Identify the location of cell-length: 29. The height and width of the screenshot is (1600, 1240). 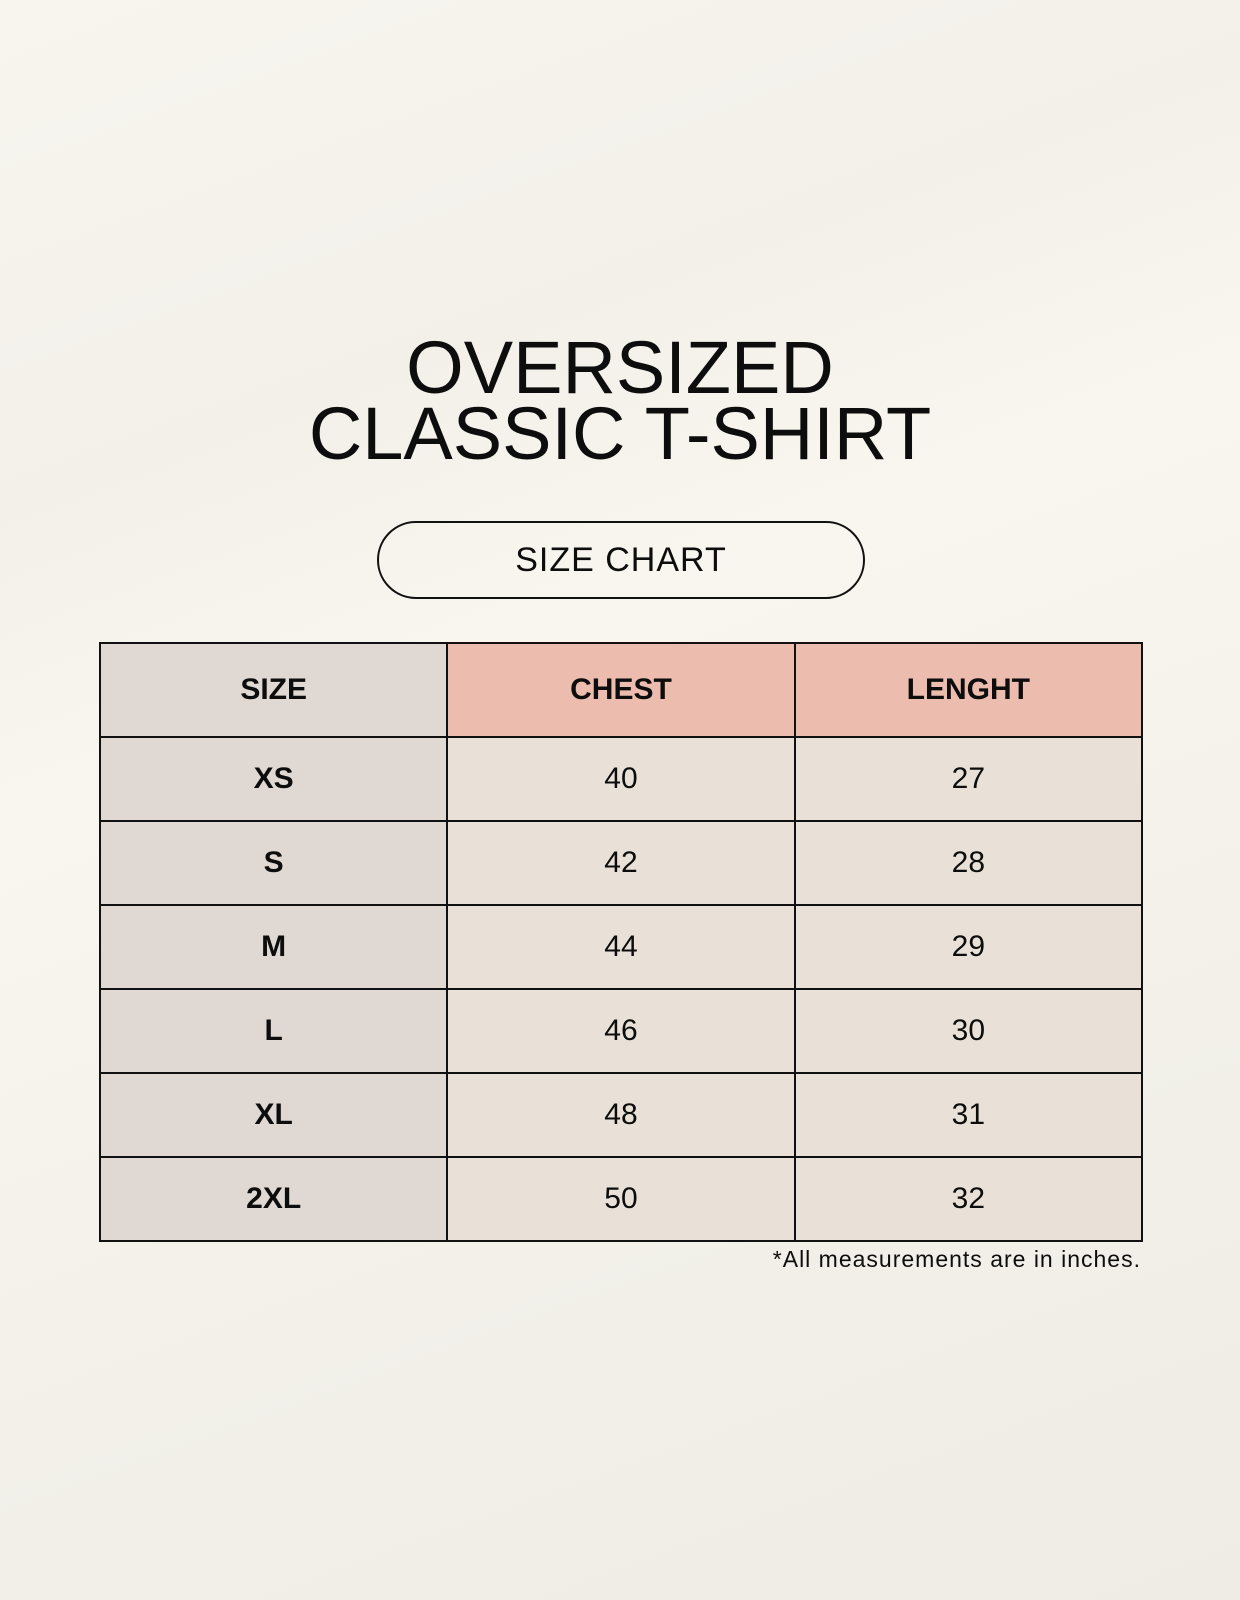
(968, 947).